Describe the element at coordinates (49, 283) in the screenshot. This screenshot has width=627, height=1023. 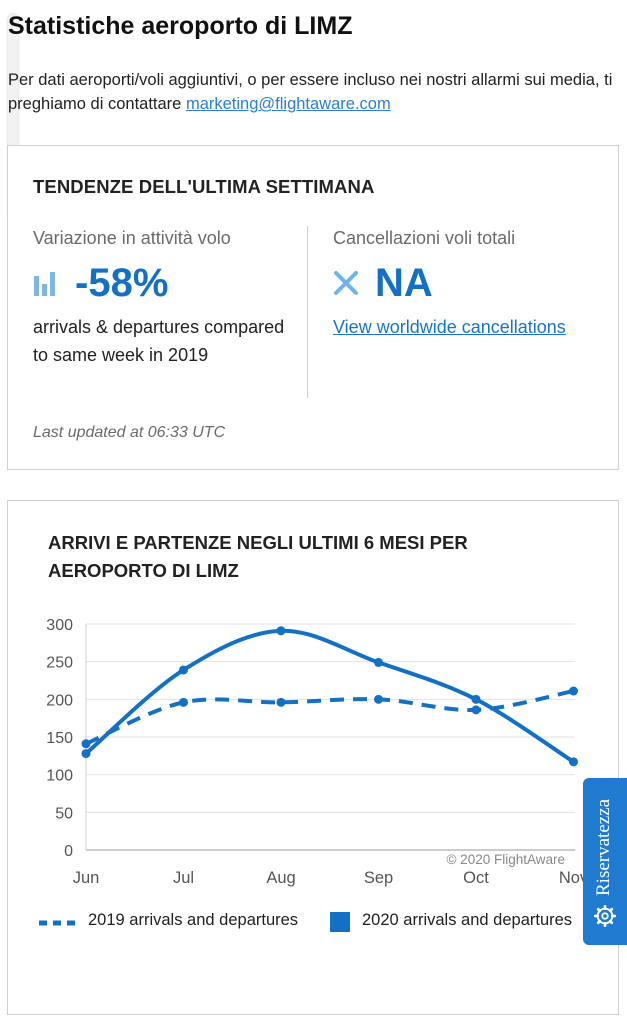
I see `bar-chart-icon` at that location.